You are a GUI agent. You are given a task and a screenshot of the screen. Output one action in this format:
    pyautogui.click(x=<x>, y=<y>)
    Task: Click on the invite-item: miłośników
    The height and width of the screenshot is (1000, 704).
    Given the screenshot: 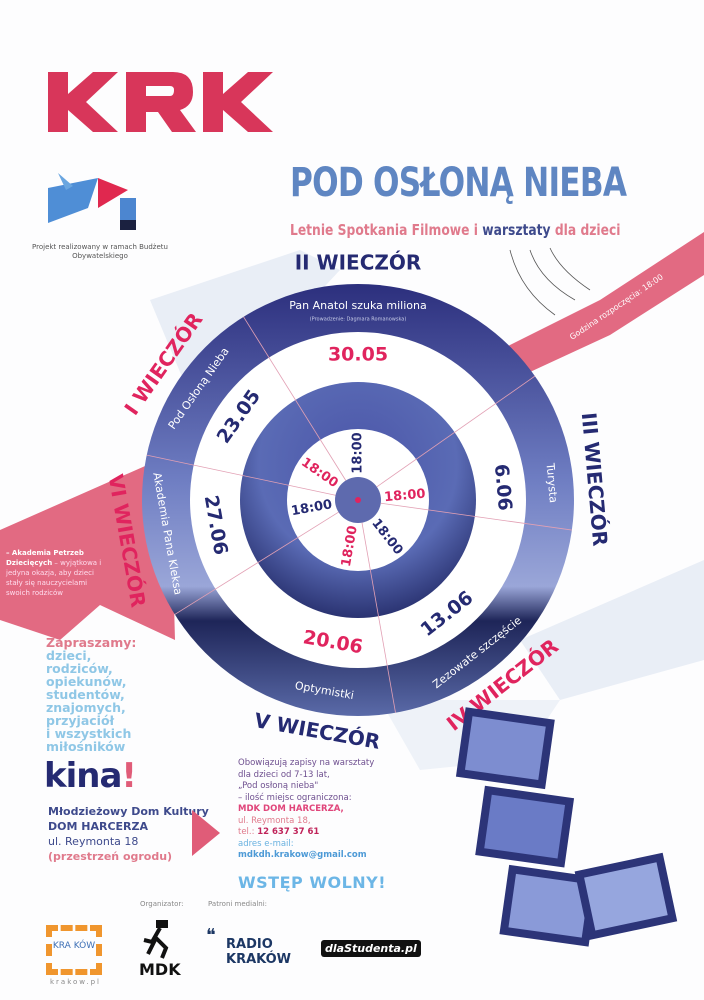 What is the action you would take?
    pyautogui.click(x=86, y=746)
    